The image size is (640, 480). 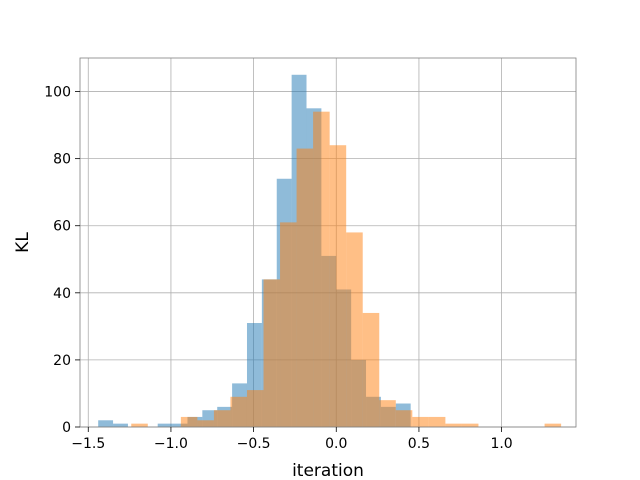 What do you see at coordinates (336, 444) in the screenshot?
I see `x-tick-label-3: 0.0` at bounding box center [336, 444].